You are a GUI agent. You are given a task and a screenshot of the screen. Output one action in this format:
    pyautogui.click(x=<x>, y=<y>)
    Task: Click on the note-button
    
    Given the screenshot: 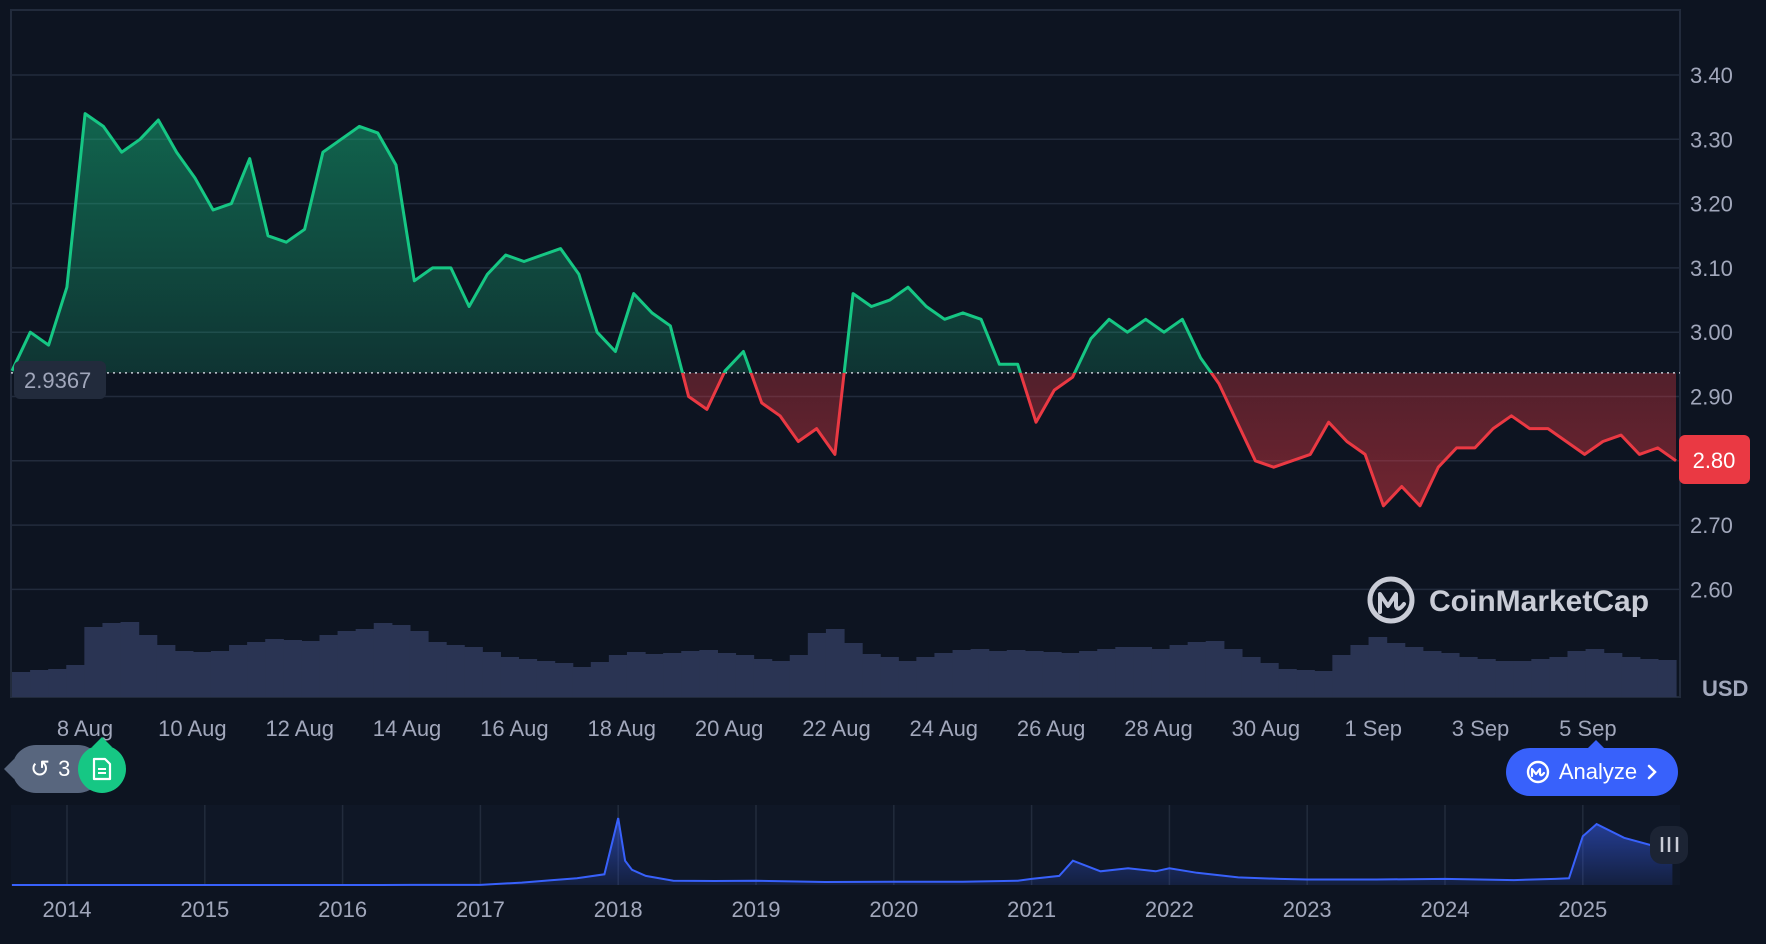 What is the action you would take?
    pyautogui.click(x=102, y=765)
    